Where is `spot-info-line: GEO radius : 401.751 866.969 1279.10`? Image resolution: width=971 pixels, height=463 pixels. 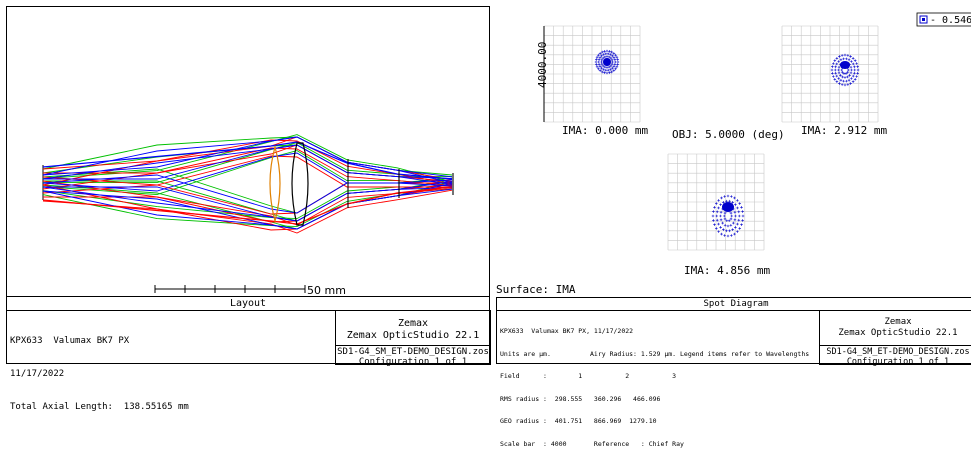
spot-info-line: GEO radius : 401.751 866.969 1279.10 is located at coordinates (578, 421).